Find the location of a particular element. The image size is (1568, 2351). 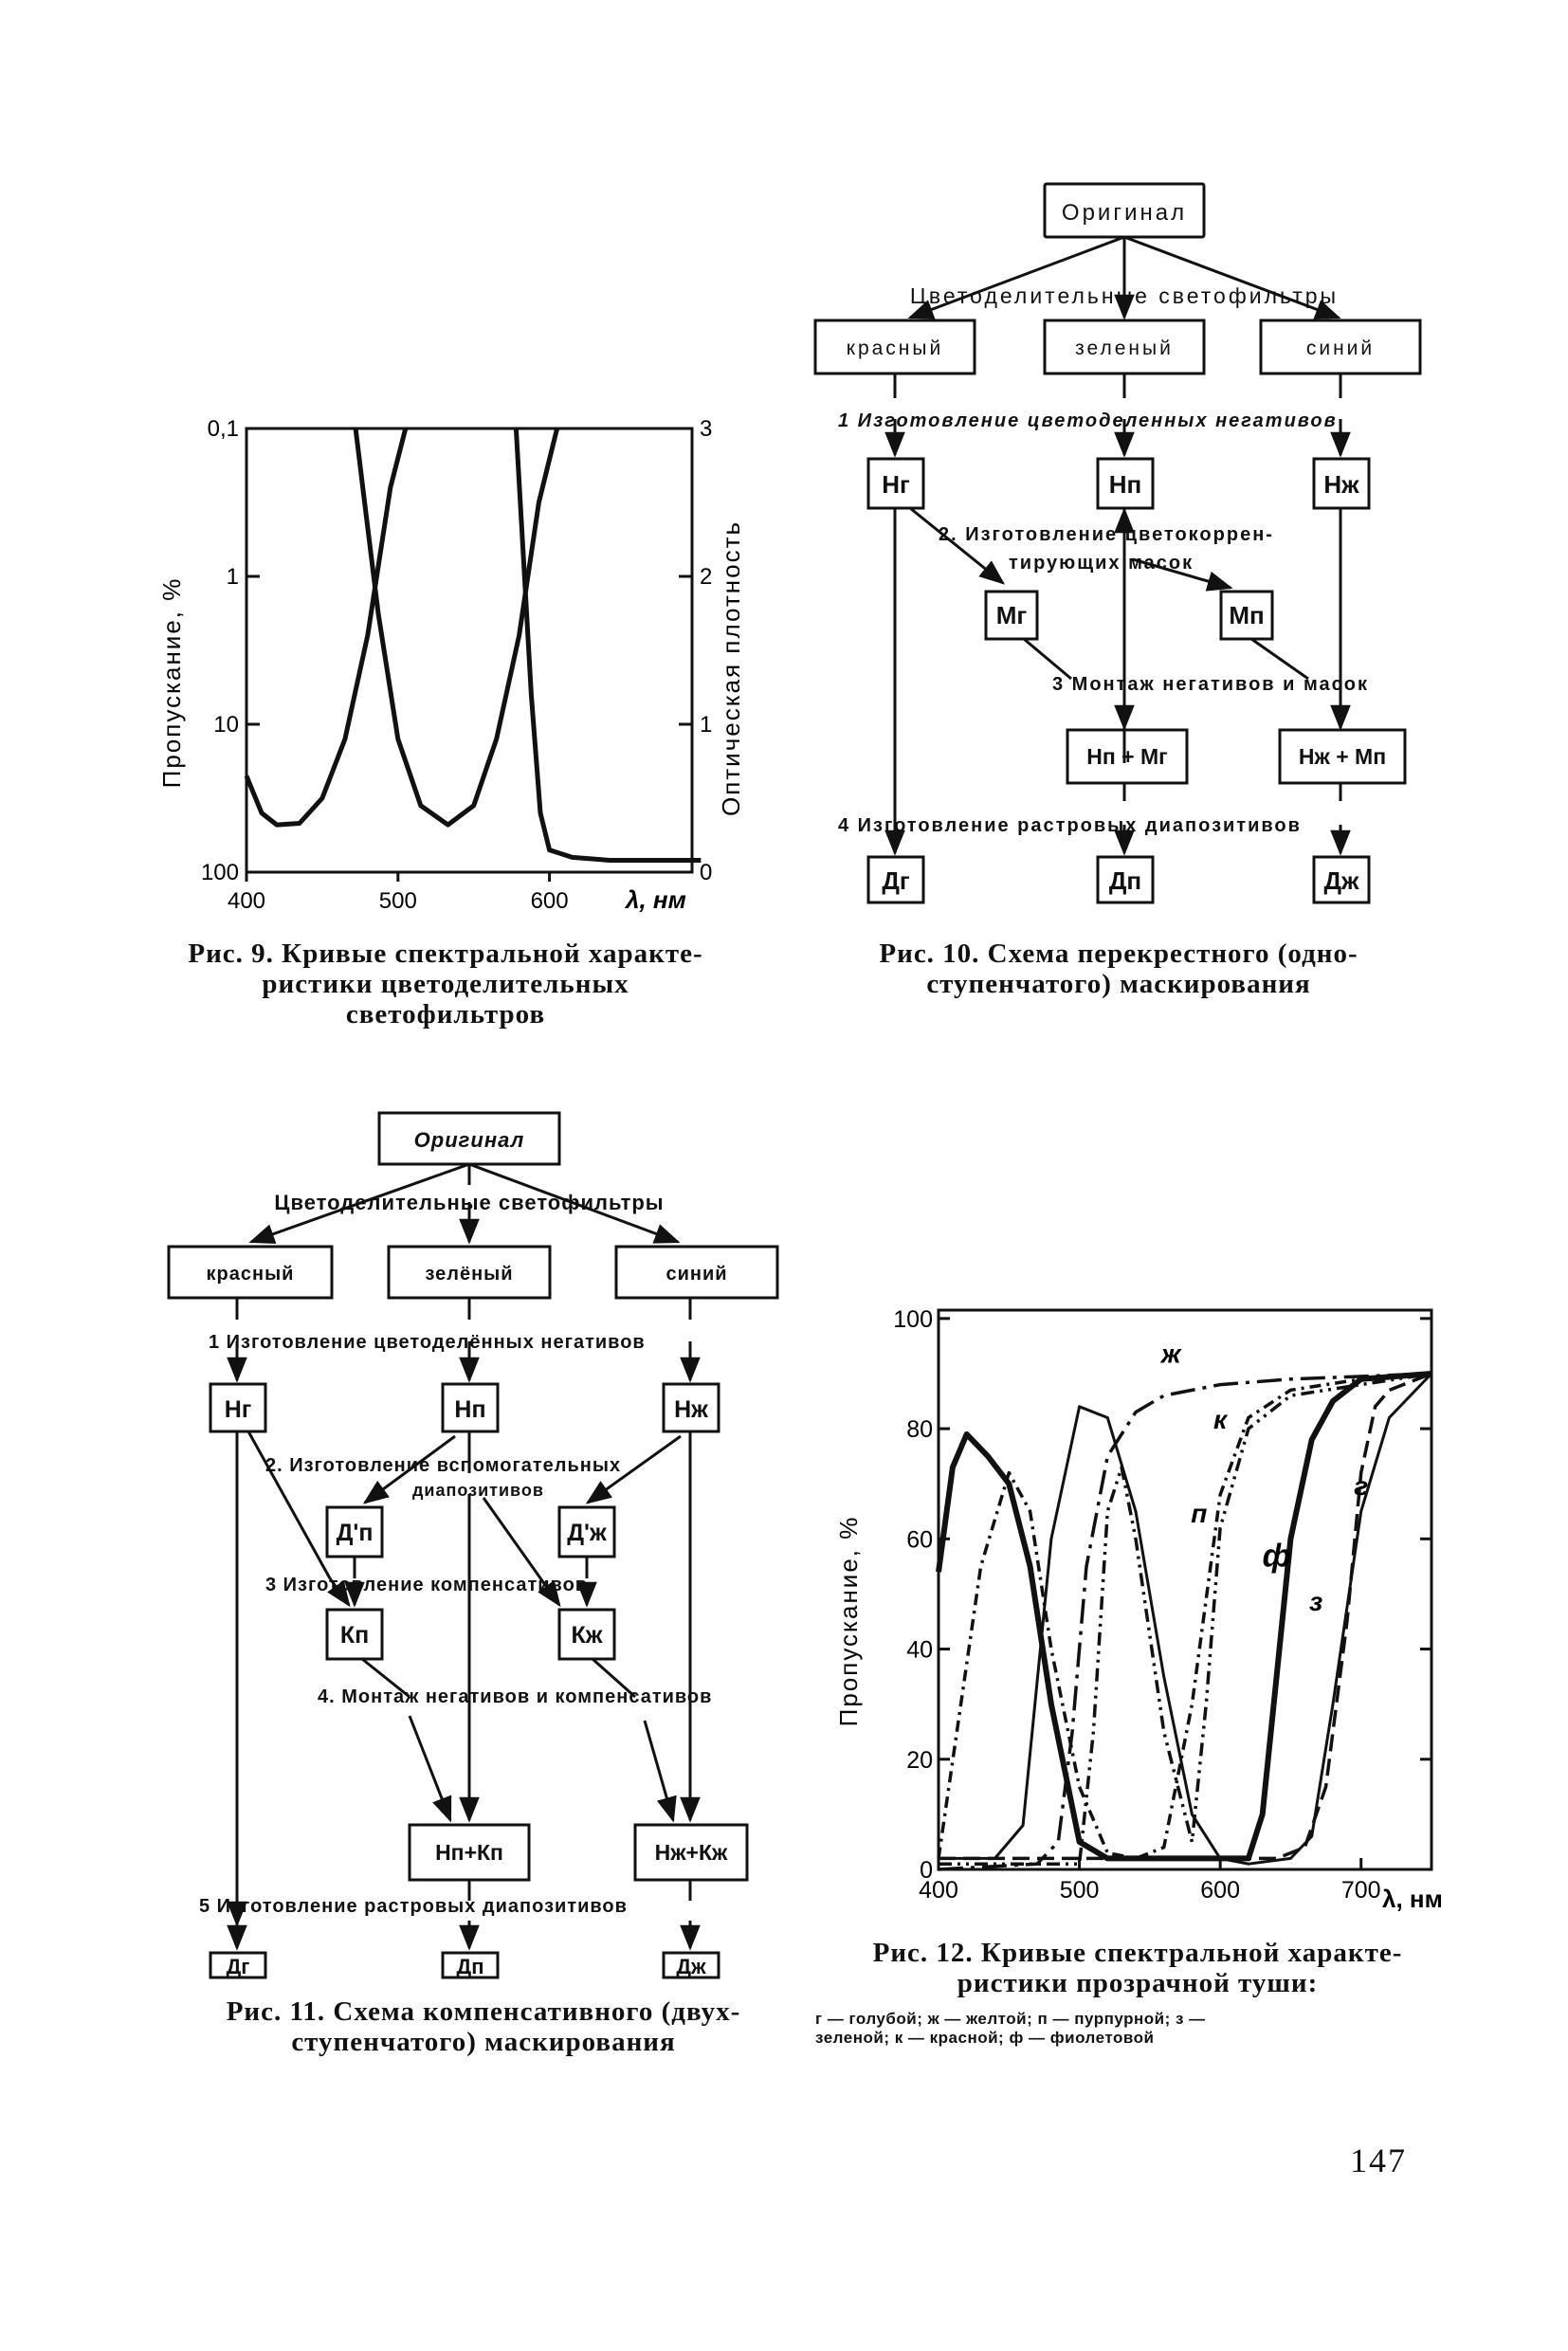

fig10-step1: 1 Изготовление цветоделенных негативов is located at coordinates (1088, 421).